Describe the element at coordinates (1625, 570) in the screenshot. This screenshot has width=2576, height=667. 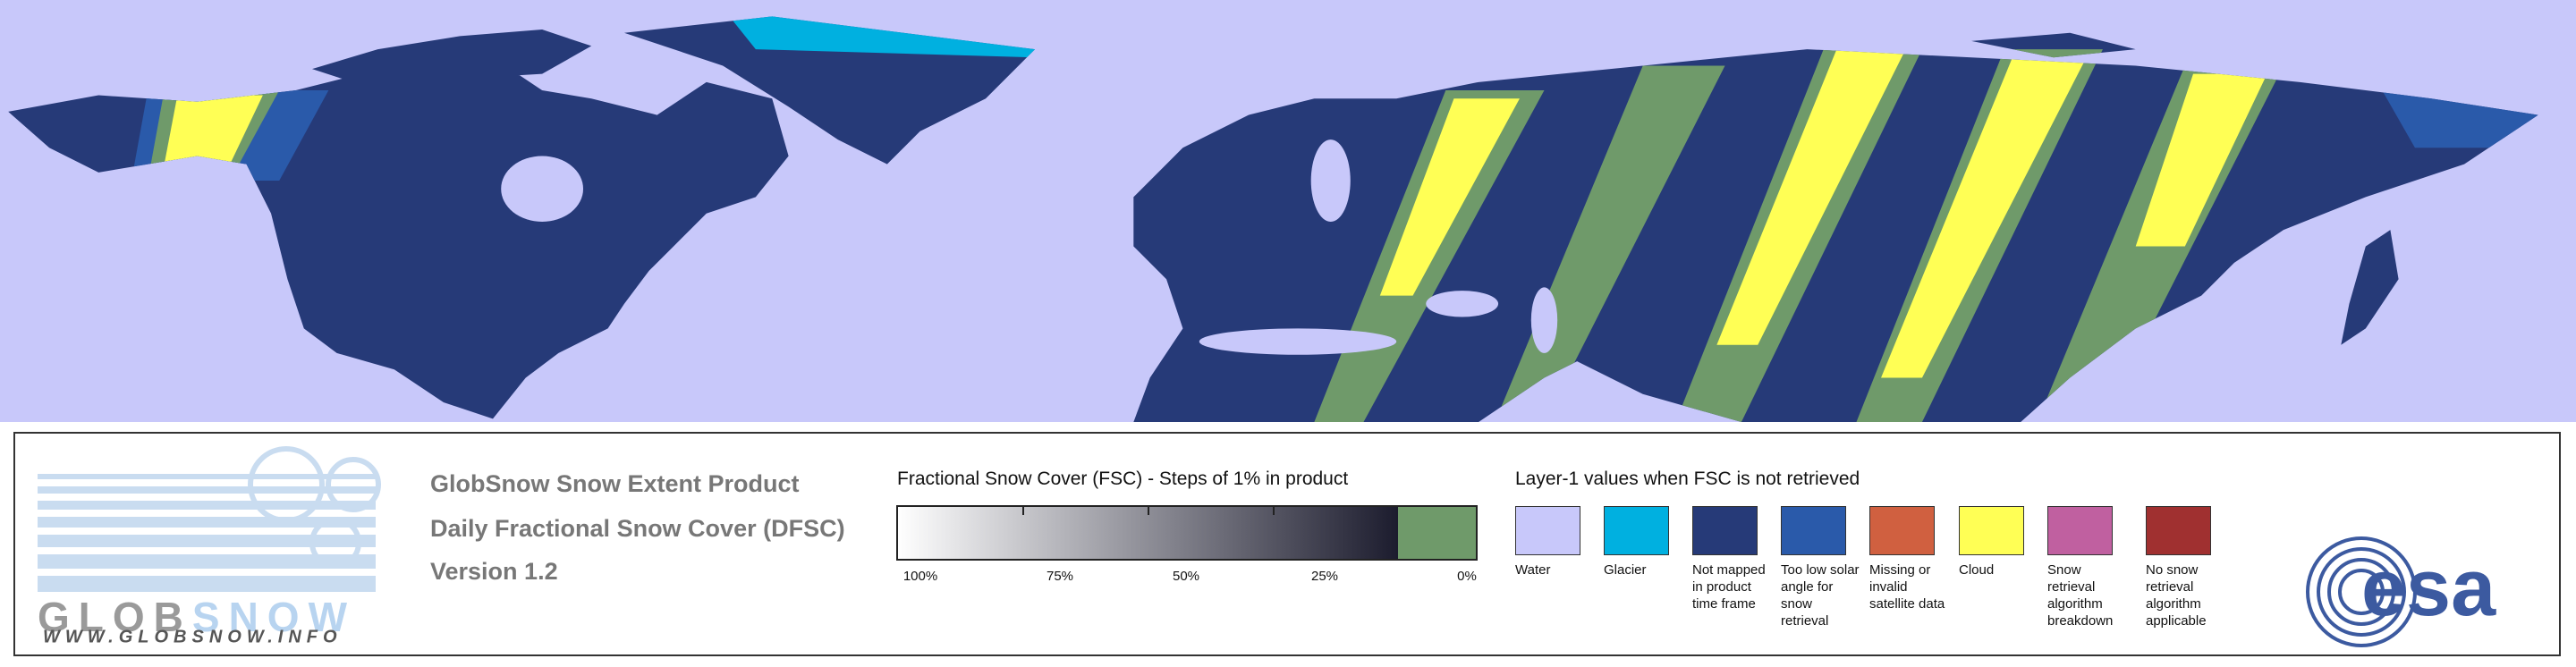
I see `legend-label: Glacier` at that location.